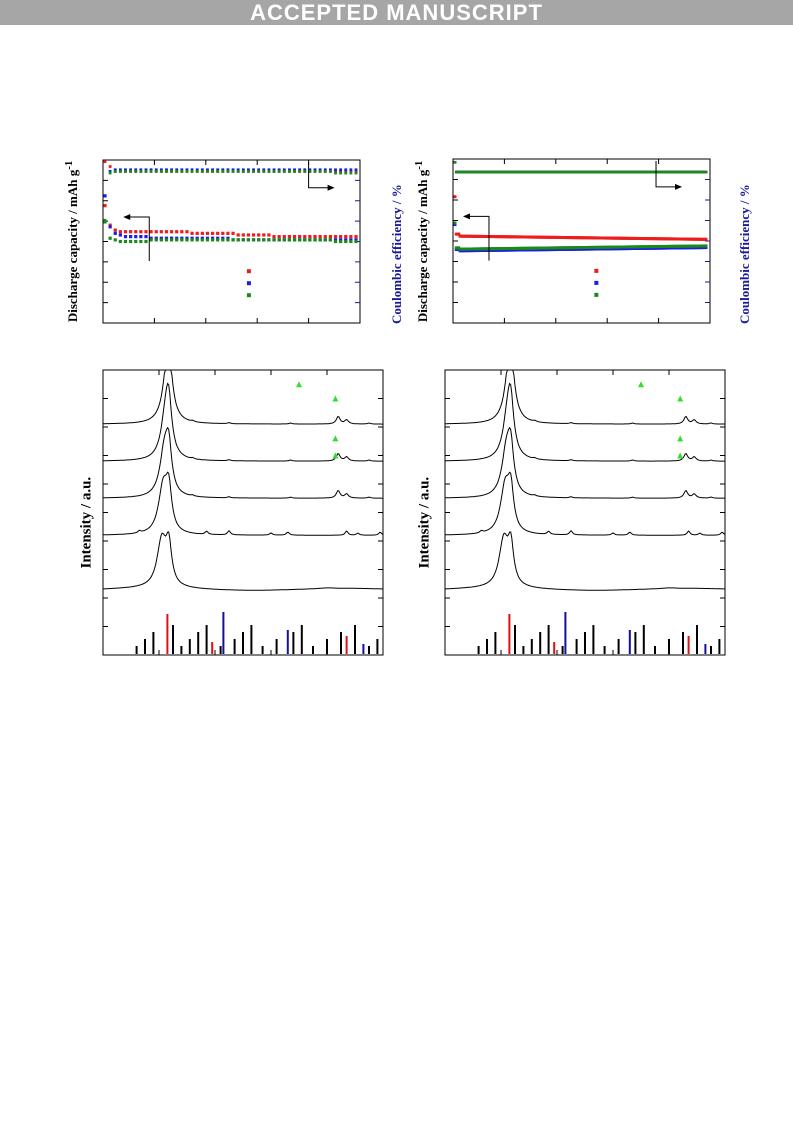  What do you see at coordinates (679, 186) in the screenshot?
I see `right-axis-arrowhead` at bounding box center [679, 186].